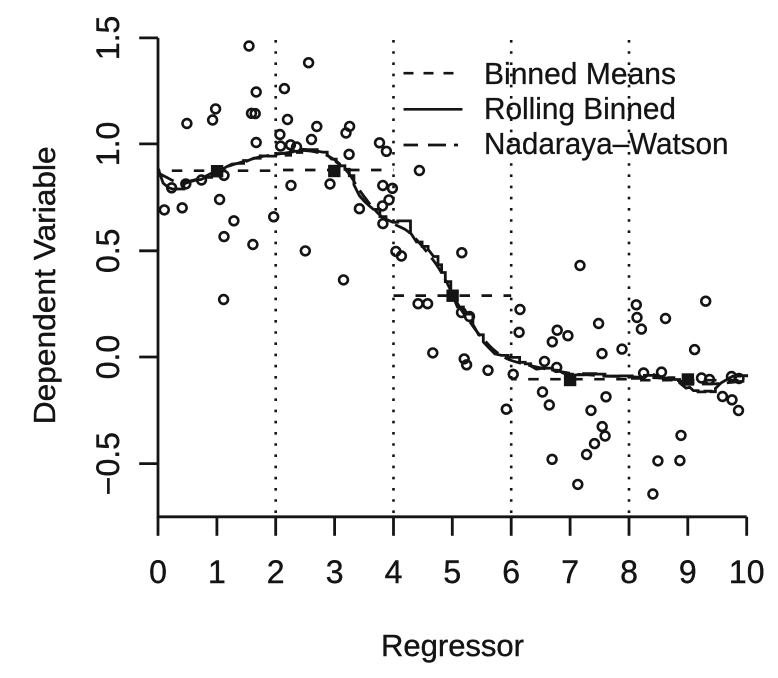  Describe the element at coordinates (108, 357) in the screenshot. I see `svg-text: 0.0` at that location.